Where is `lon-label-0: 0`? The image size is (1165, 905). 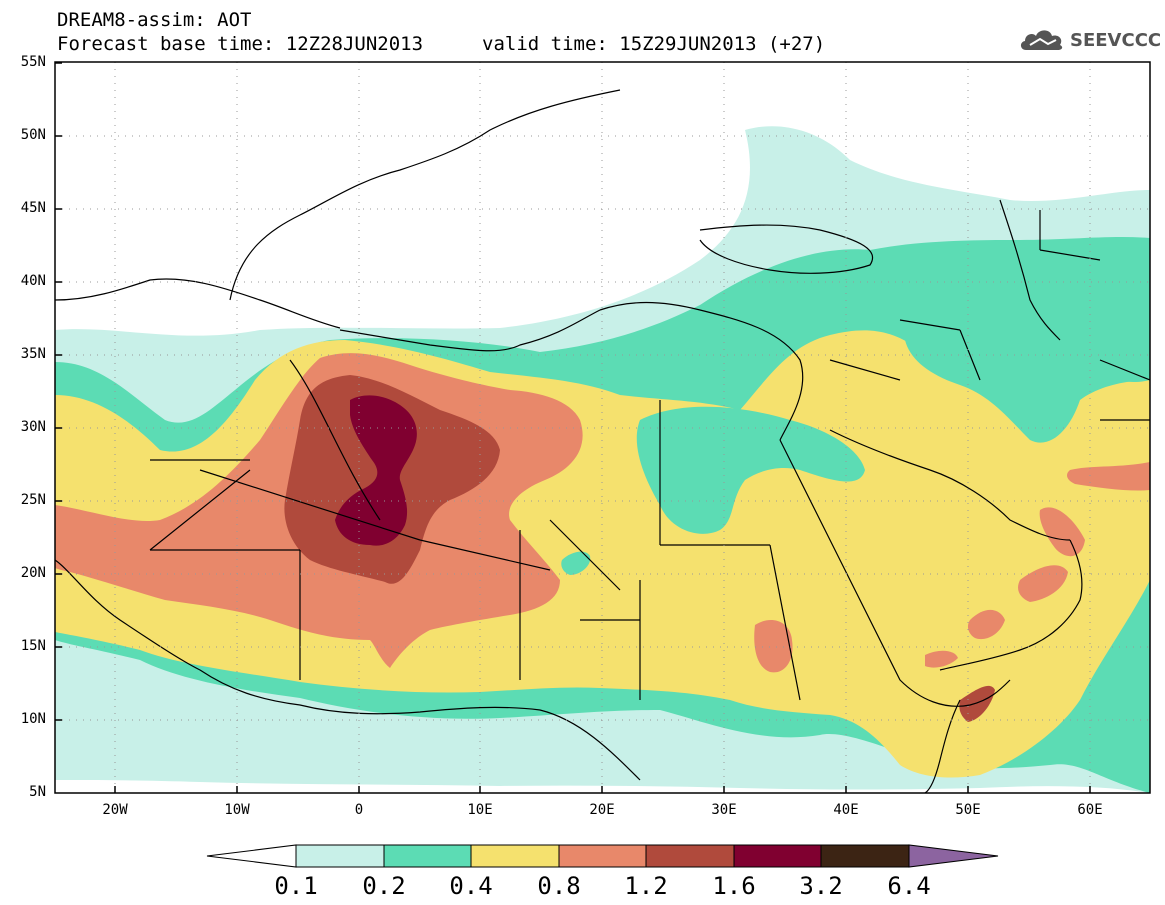
lon-label-0: 0 is located at coordinates (359, 810).